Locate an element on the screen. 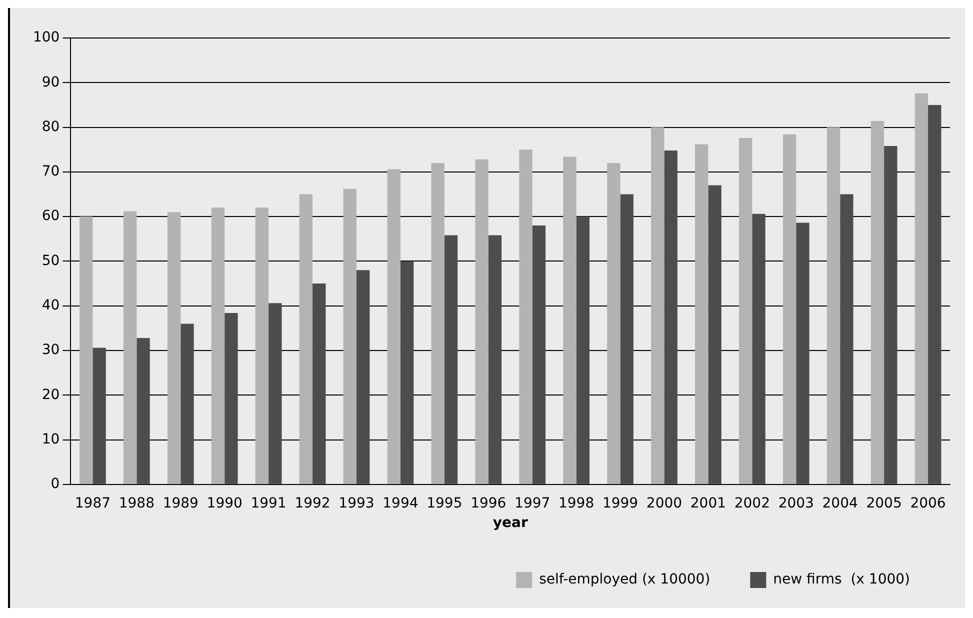  y-tick-label: 10 is located at coordinates (51, 439).